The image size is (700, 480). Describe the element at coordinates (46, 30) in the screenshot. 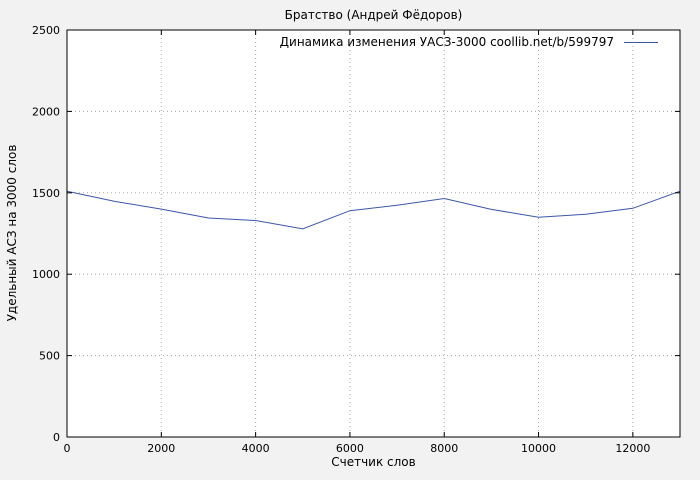

I see `y-tick-label: 2500` at that location.